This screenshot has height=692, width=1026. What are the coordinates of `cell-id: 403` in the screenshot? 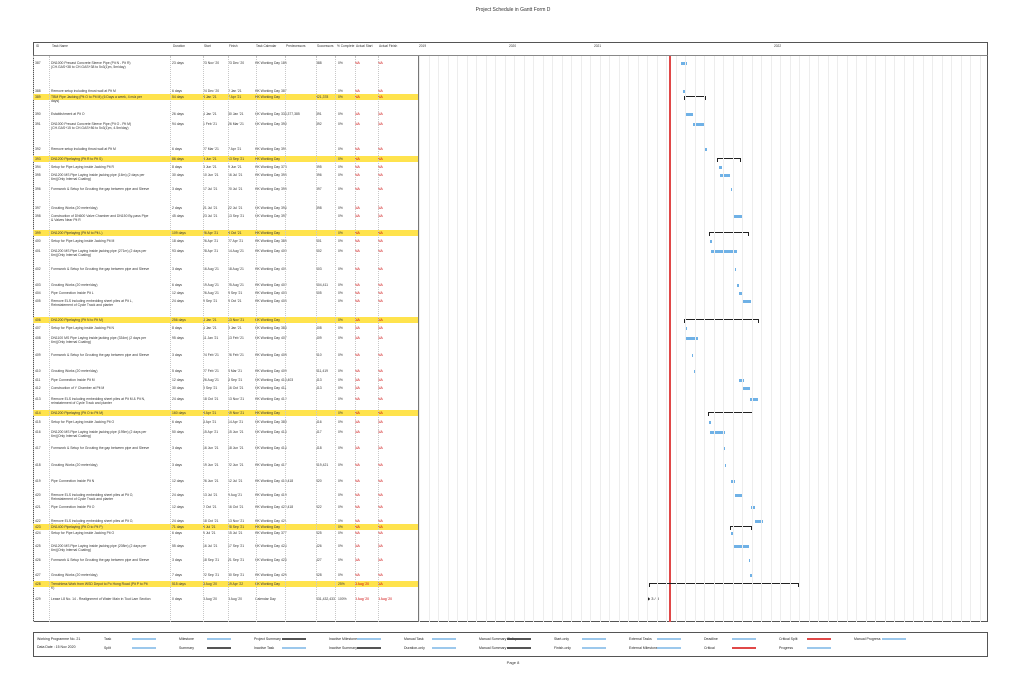 It's located at (38, 285).